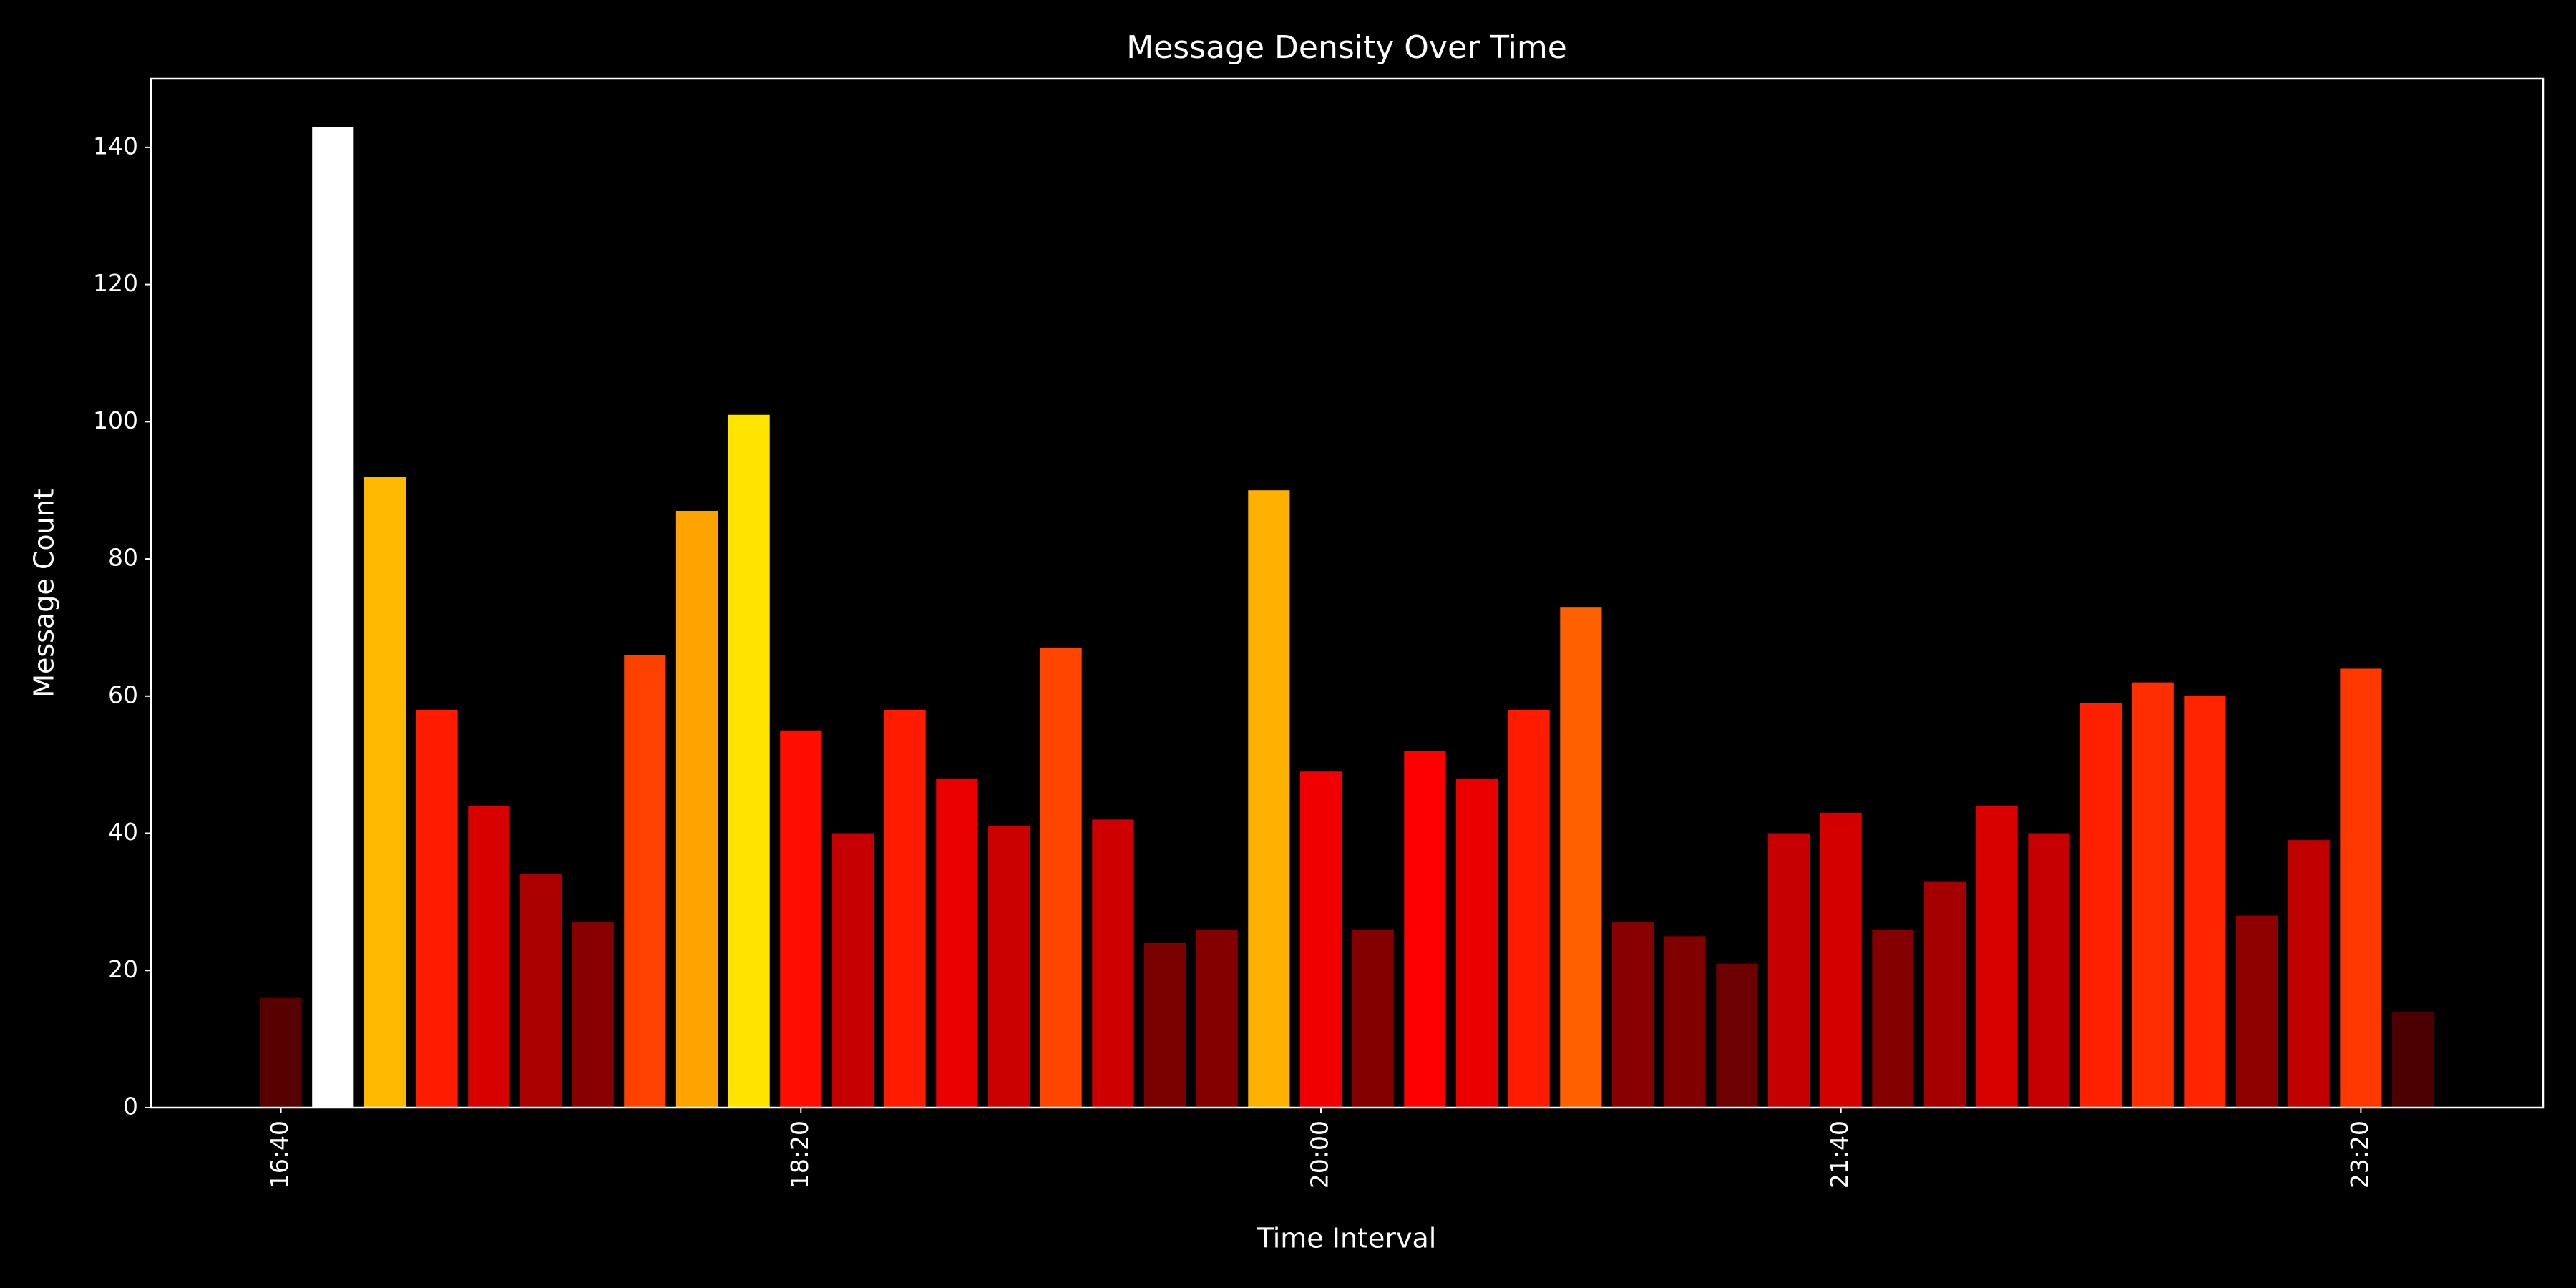 This screenshot has width=2576, height=1288. What do you see at coordinates (115, 146) in the screenshot?
I see `y-tick-label: 140` at bounding box center [115, 146].